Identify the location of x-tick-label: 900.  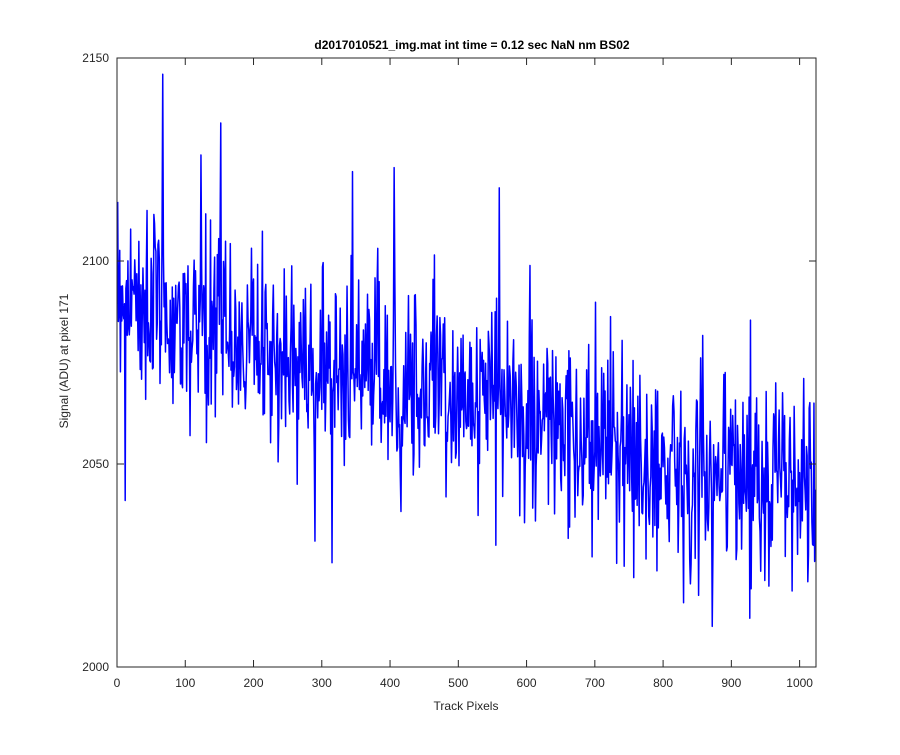
(731, 683).